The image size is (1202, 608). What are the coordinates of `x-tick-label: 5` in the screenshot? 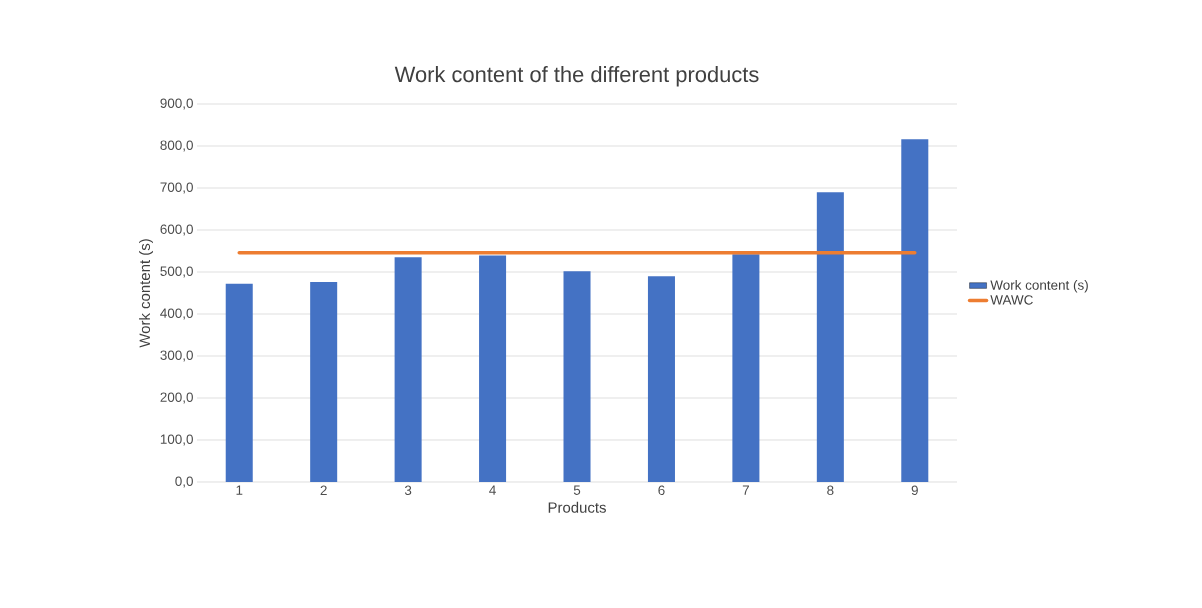 It's located at (577, 490).